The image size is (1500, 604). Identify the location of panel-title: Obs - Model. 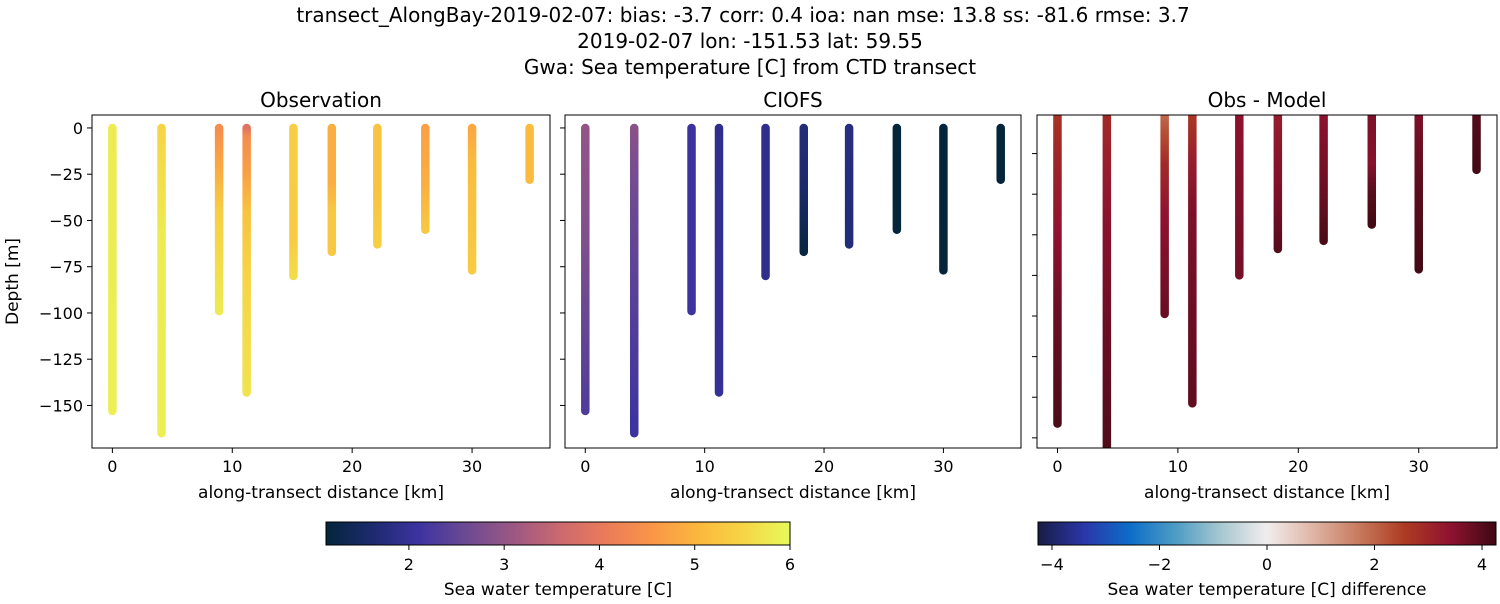
(1267, 100).